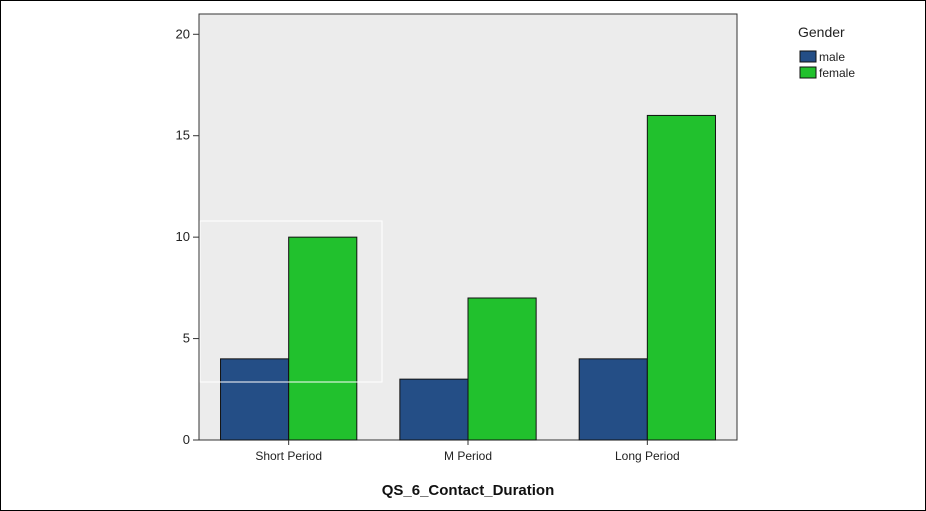 Image resolution: width=926 pixels, height=511 pixels. I want to click on y-tick-label: 0, so click(186, 439).